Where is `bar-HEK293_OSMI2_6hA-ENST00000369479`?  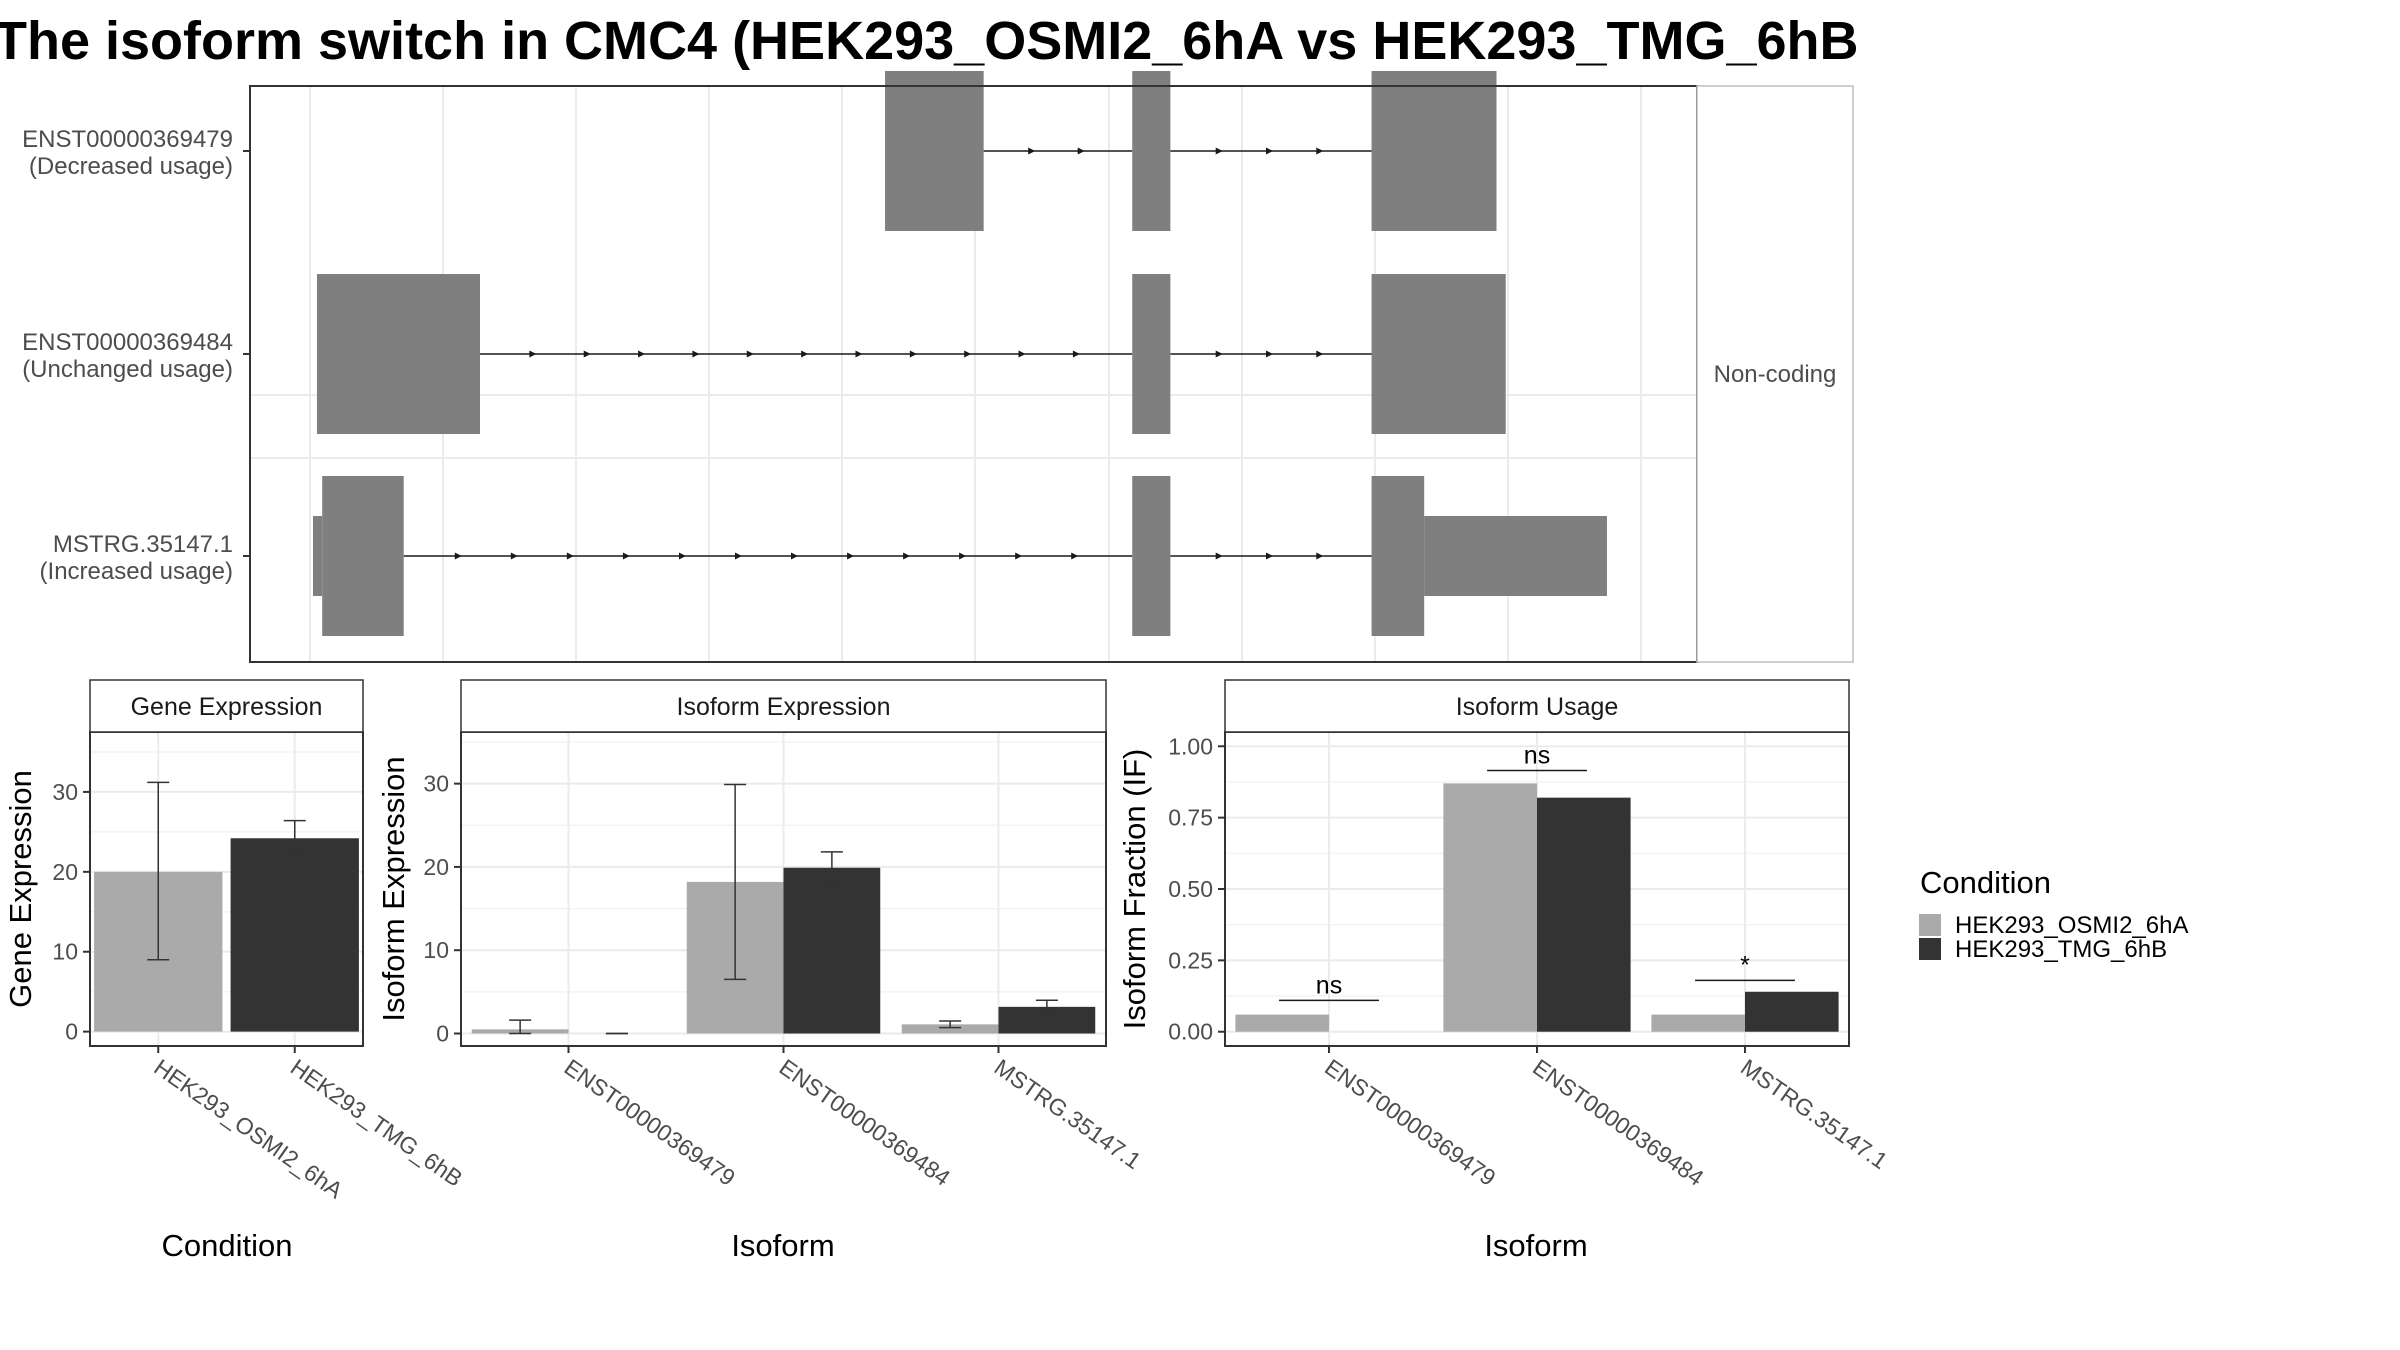
bar-HEK293_OSMI2_6hA-ENST00000369479 is located at coordinates (1282, 1023).